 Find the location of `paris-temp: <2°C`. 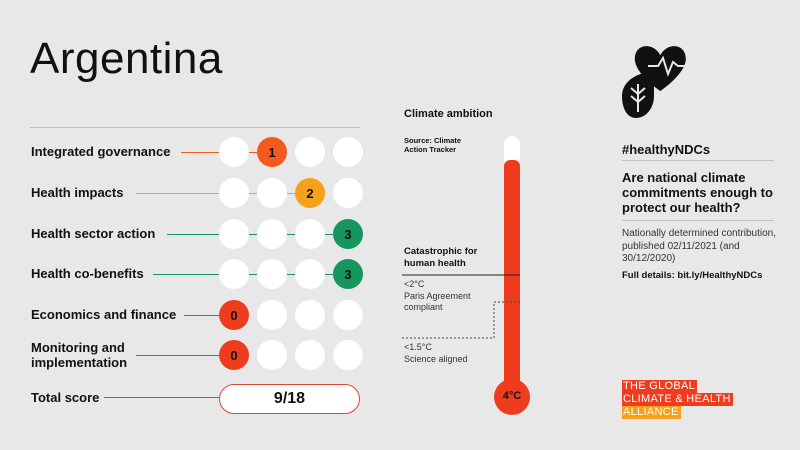

paris-temp: <2°C is located at coordinates (414, 284).